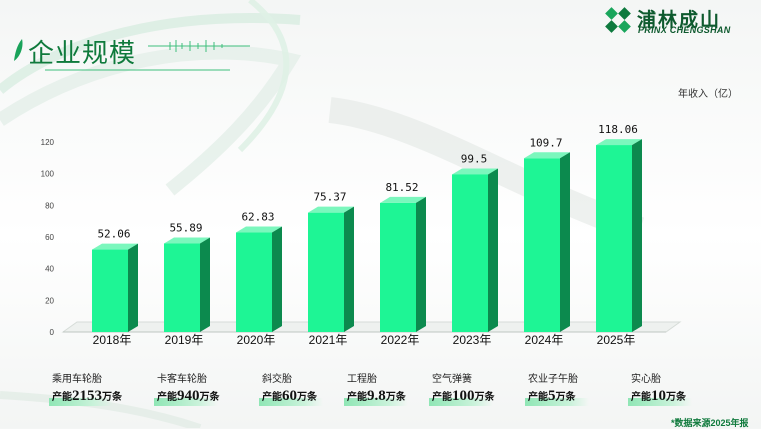 This screenshot has width=761, height=429. Describe the element at coordinates (49, 300) in the screenshot. I see `y-tick-label: 20` at that location.